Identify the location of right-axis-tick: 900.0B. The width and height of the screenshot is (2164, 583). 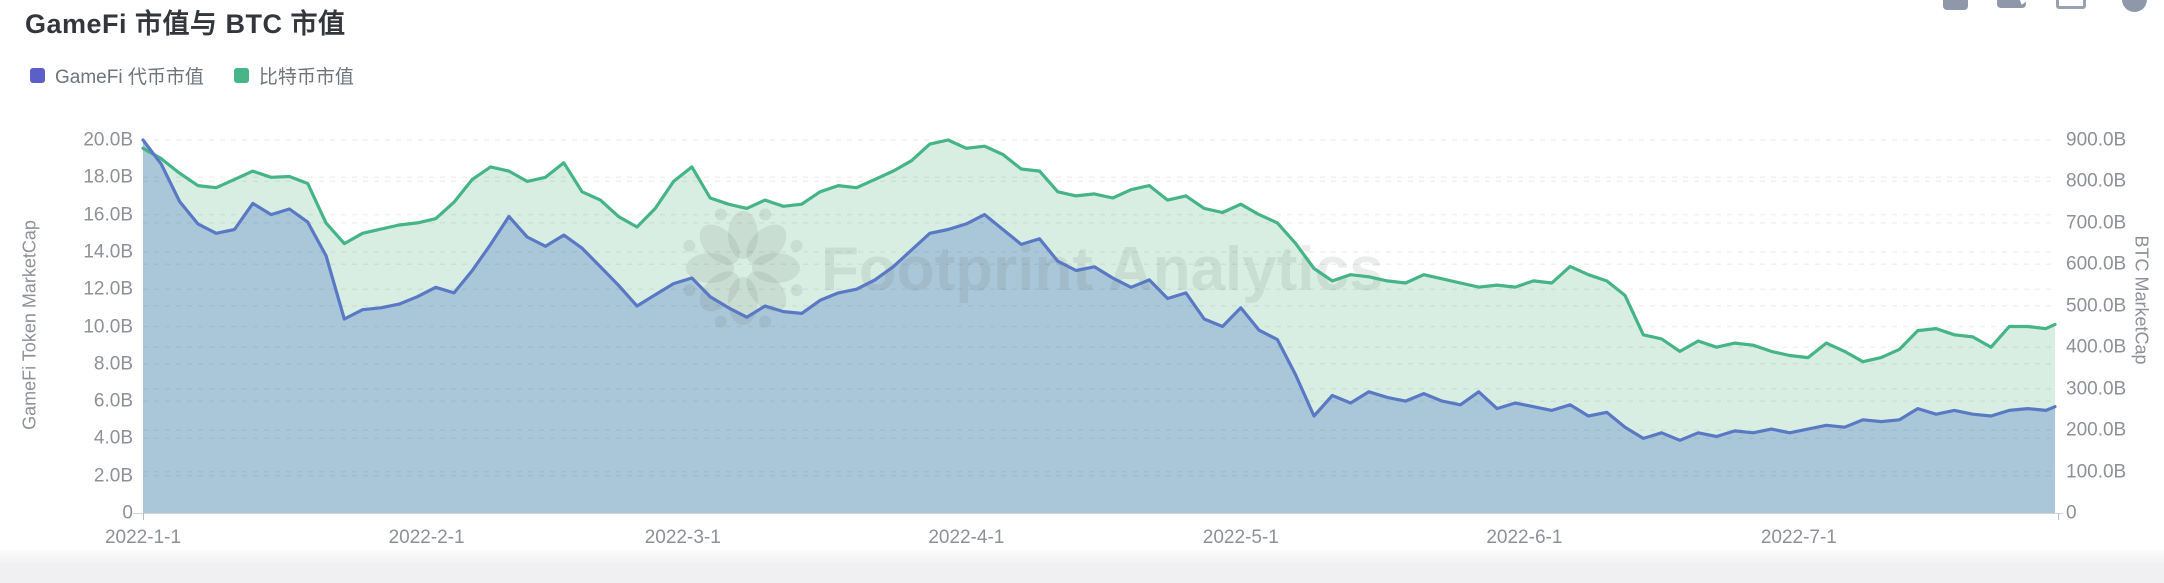
(2096, 140).